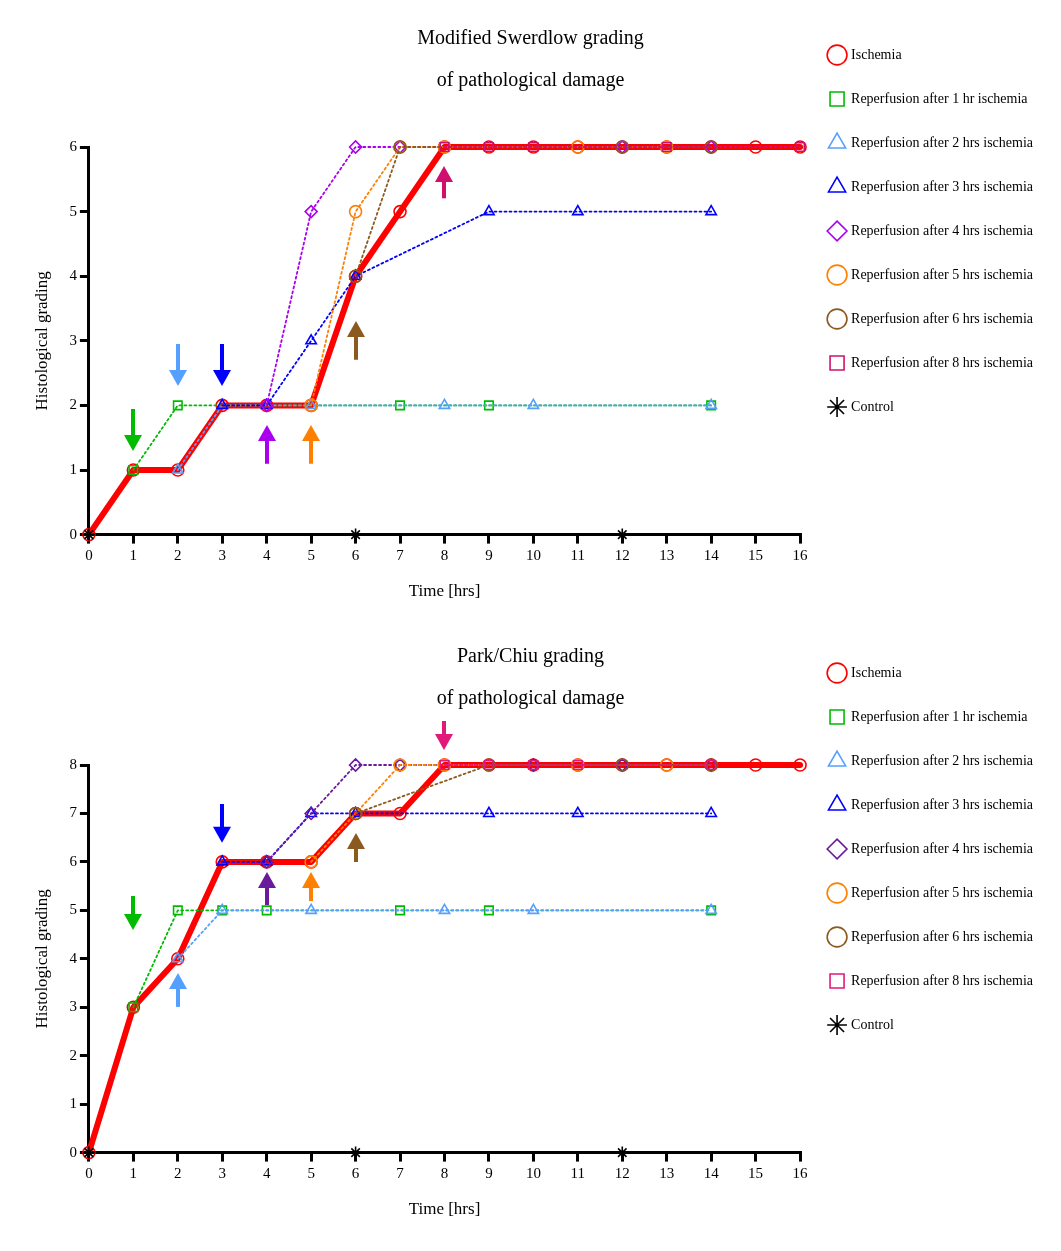 This screenshot has height=1251, width=1061. I want to click on y-tick-label: 8, so click(73, 763).